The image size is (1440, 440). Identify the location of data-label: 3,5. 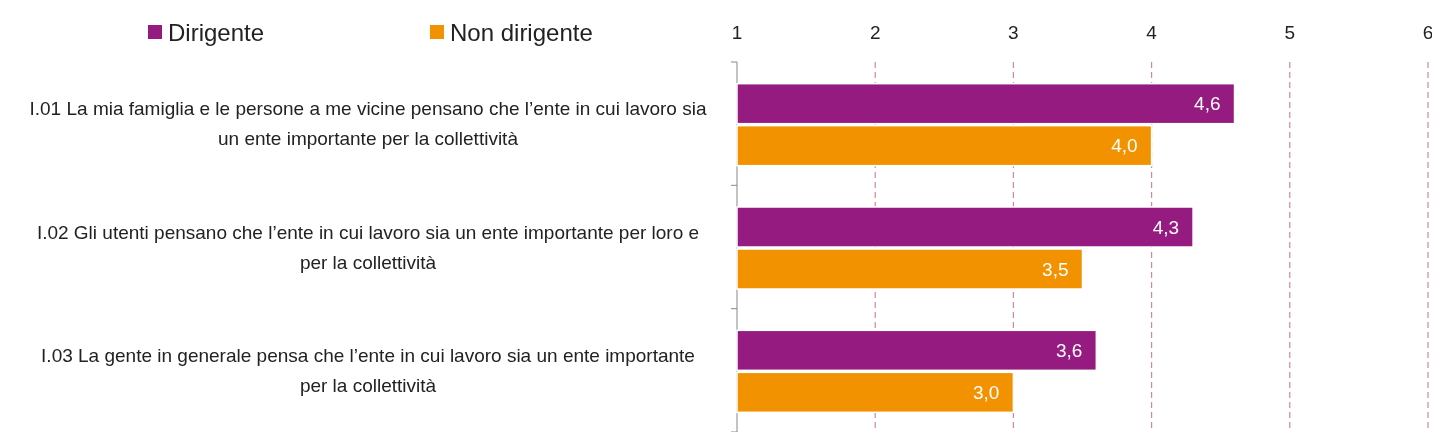
(1055, 269).